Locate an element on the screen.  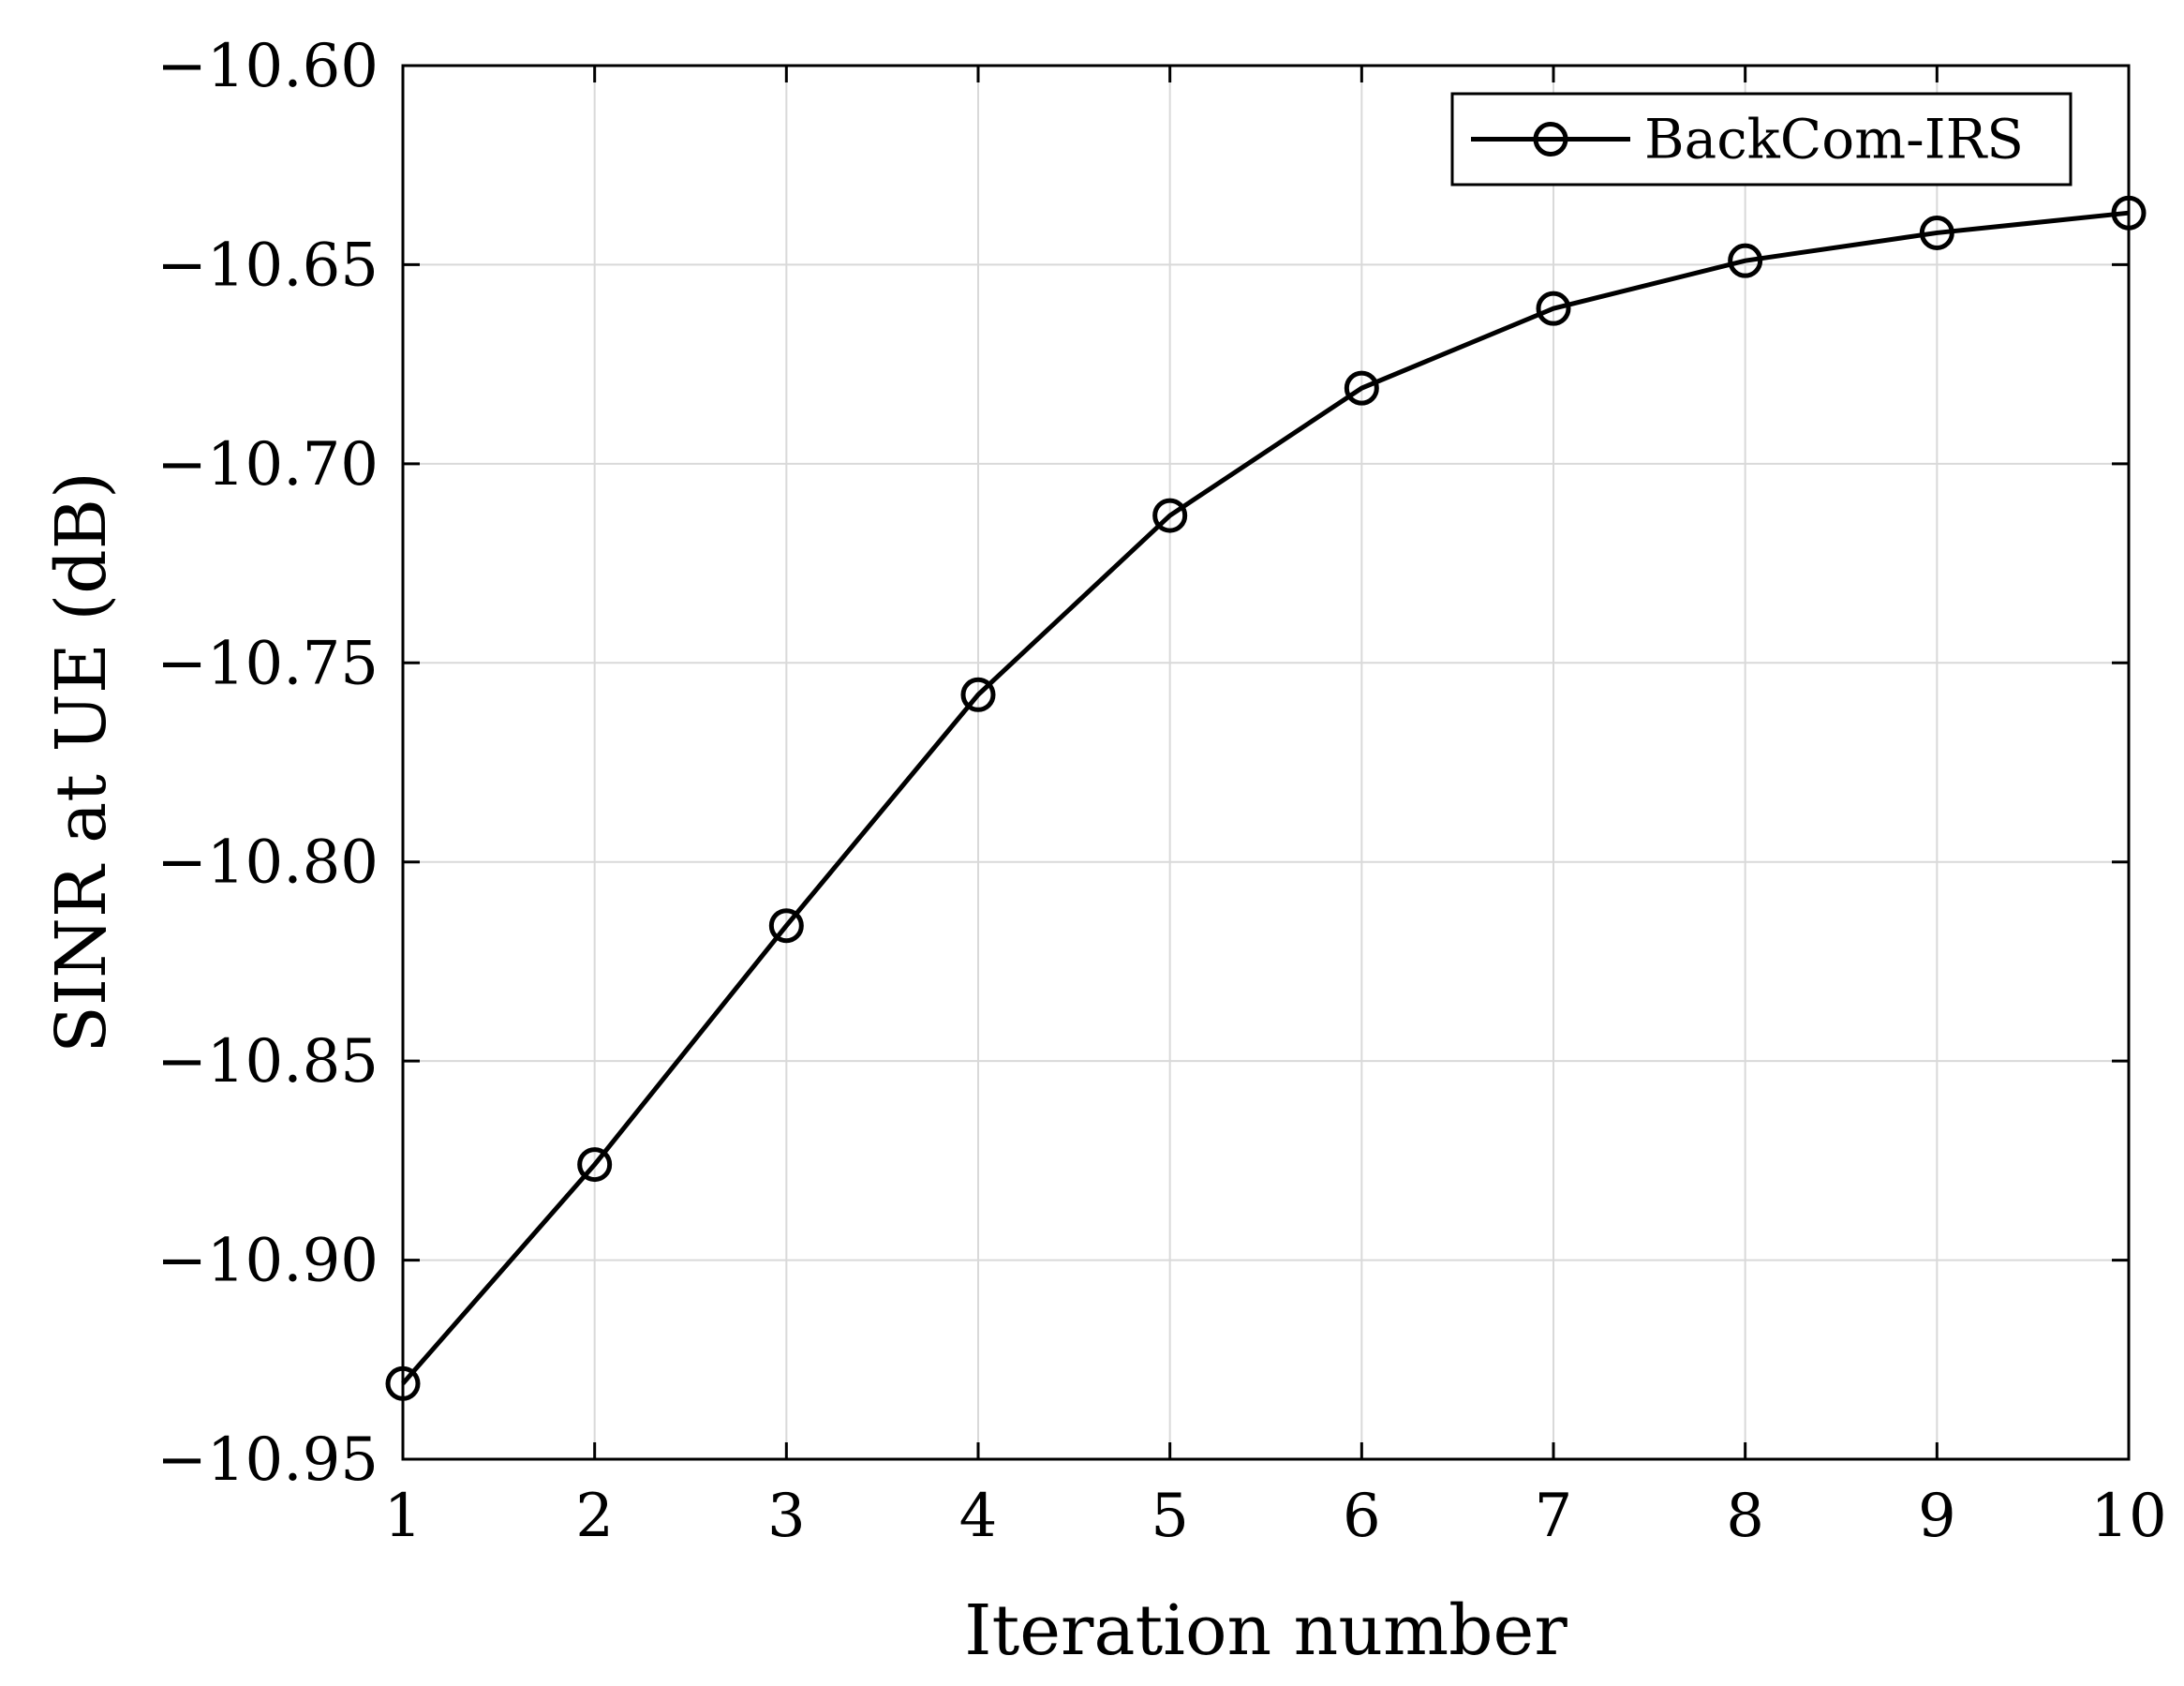
x-tick-label: 2 is located at coordinates (594, 1516).